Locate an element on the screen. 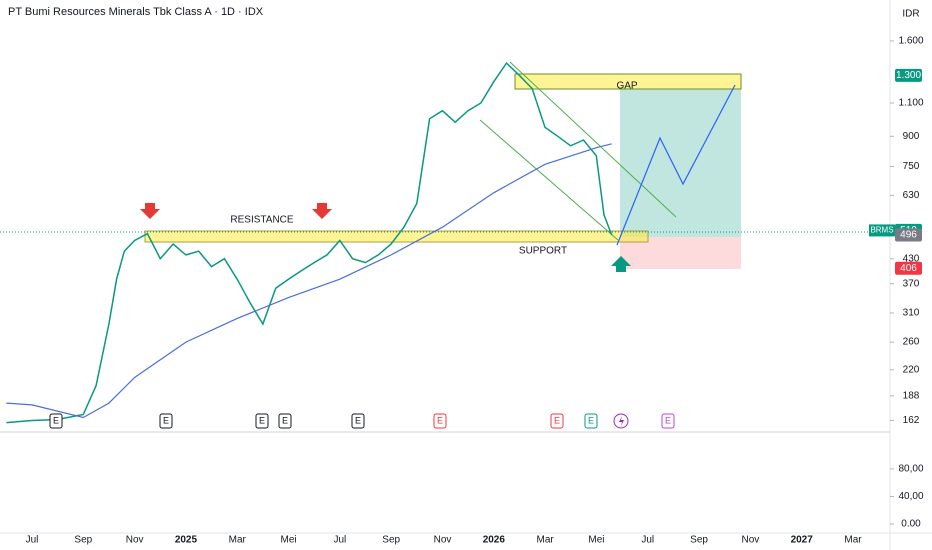 Image resolution: width=932 pixels, height=550 pixels. gap-label: GAP is located at coordinates (626, 86).